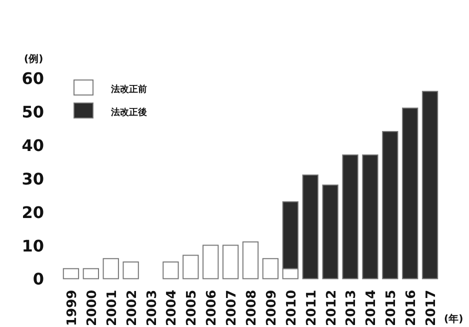 The height and width of the screenshot is (327, 469). I want to click on x-tick-label: 2014, so click(372, 308).